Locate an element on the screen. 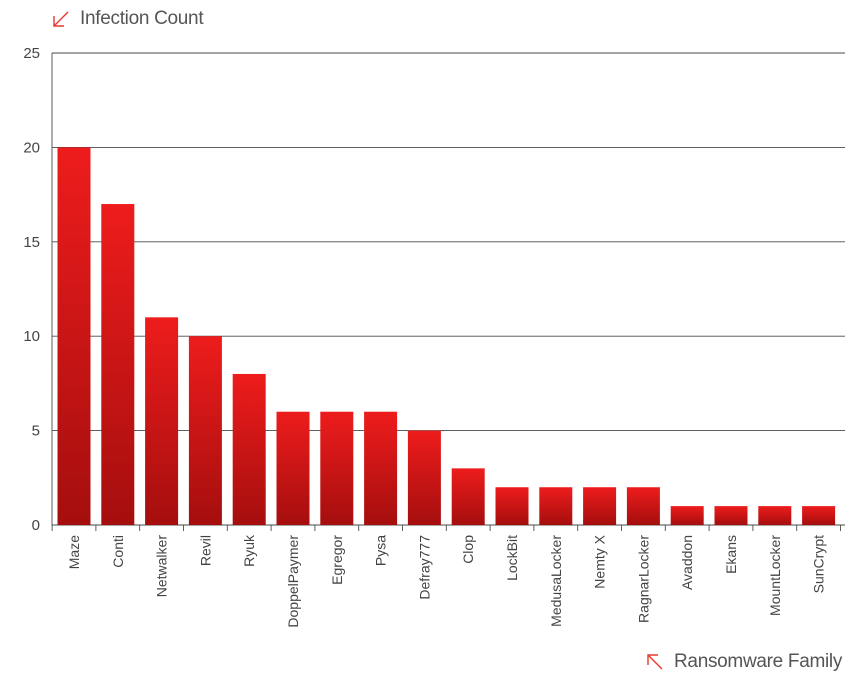  bar-netwalker is located at coordinates (162, 421).